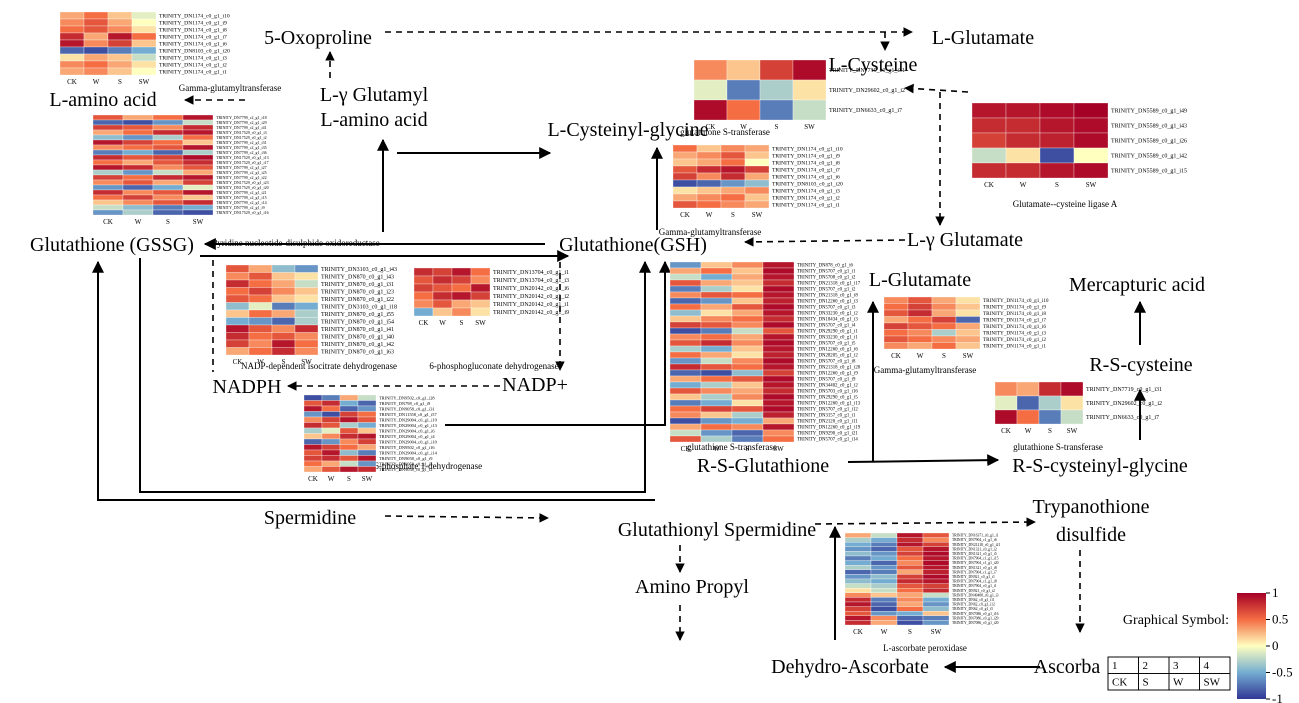  Describe the element at coordinates (827, 314) in the screenshot. I see `row-label: TRINITY_DN33230_c0_g1_i2` at that location.